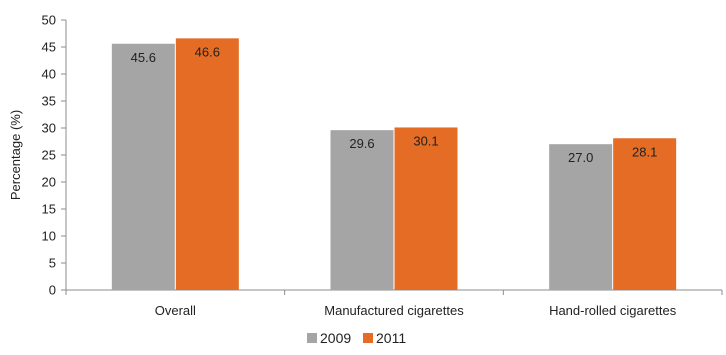 This screenshot has width=726, height=355. I want to click on data-label: 29.6, so click(361, 143).